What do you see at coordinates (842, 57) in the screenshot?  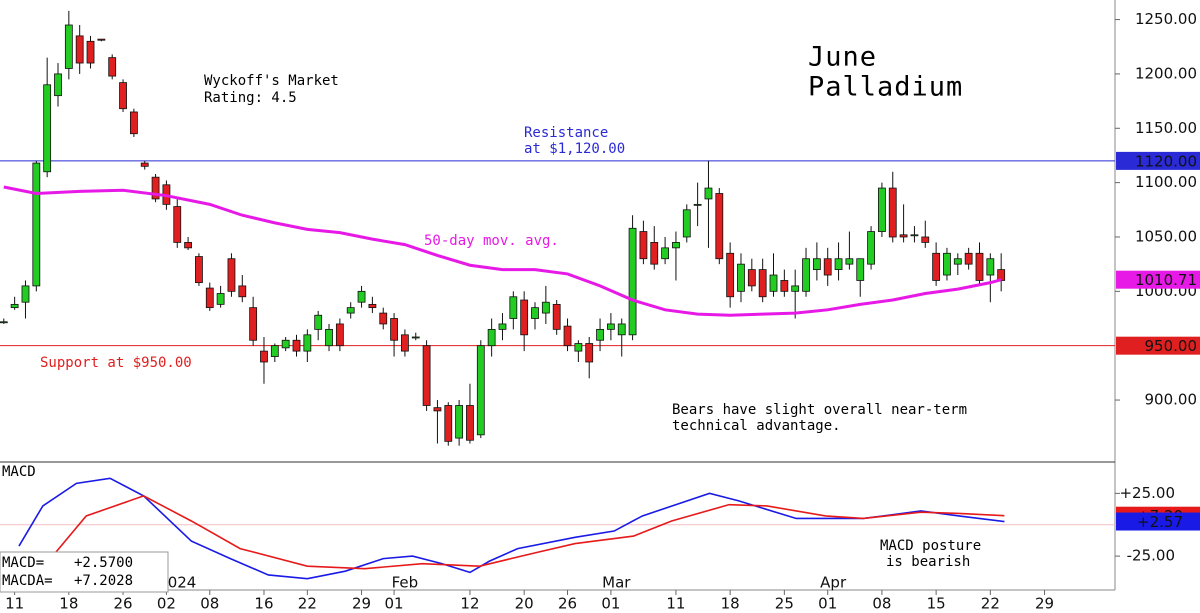 I see `title: June` at bounding box center [842, 57].